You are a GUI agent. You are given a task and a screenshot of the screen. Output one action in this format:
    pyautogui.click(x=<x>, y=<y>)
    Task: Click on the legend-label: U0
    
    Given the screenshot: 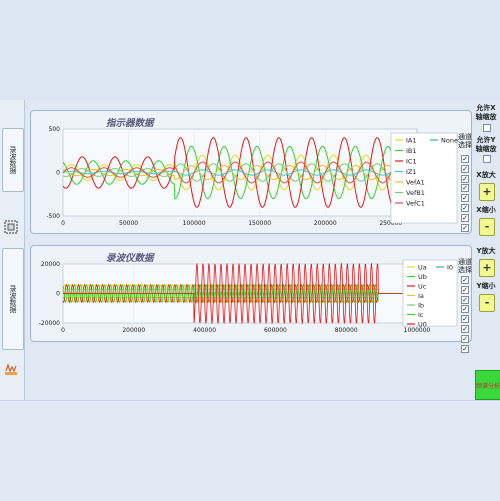 What is the action you would take?
    pyautogui.click(x=422, y=325)
    